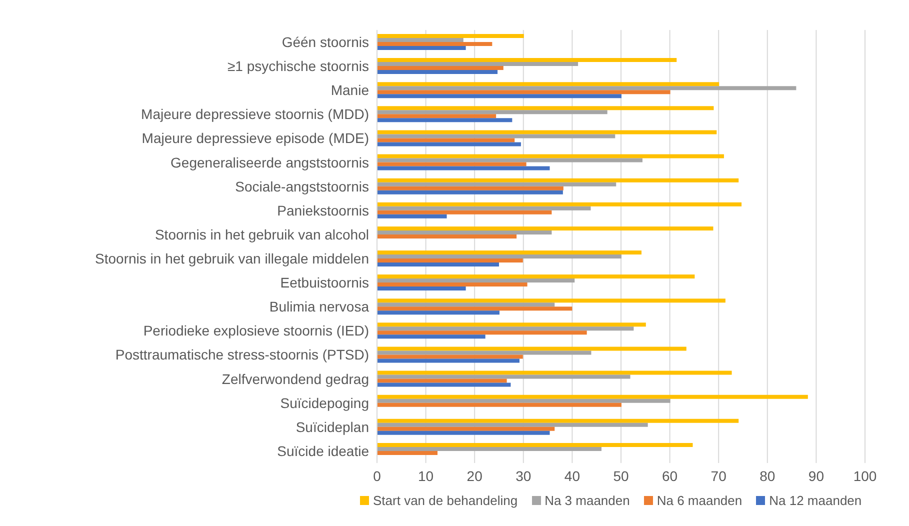 The width and height of the screenshot is (909, 526). What do you see at coordinates (255, 138) in the screenshot?
I see `y-tick-label: Majeure depressieve episode (MDE)` at bounding box center [255, 138].